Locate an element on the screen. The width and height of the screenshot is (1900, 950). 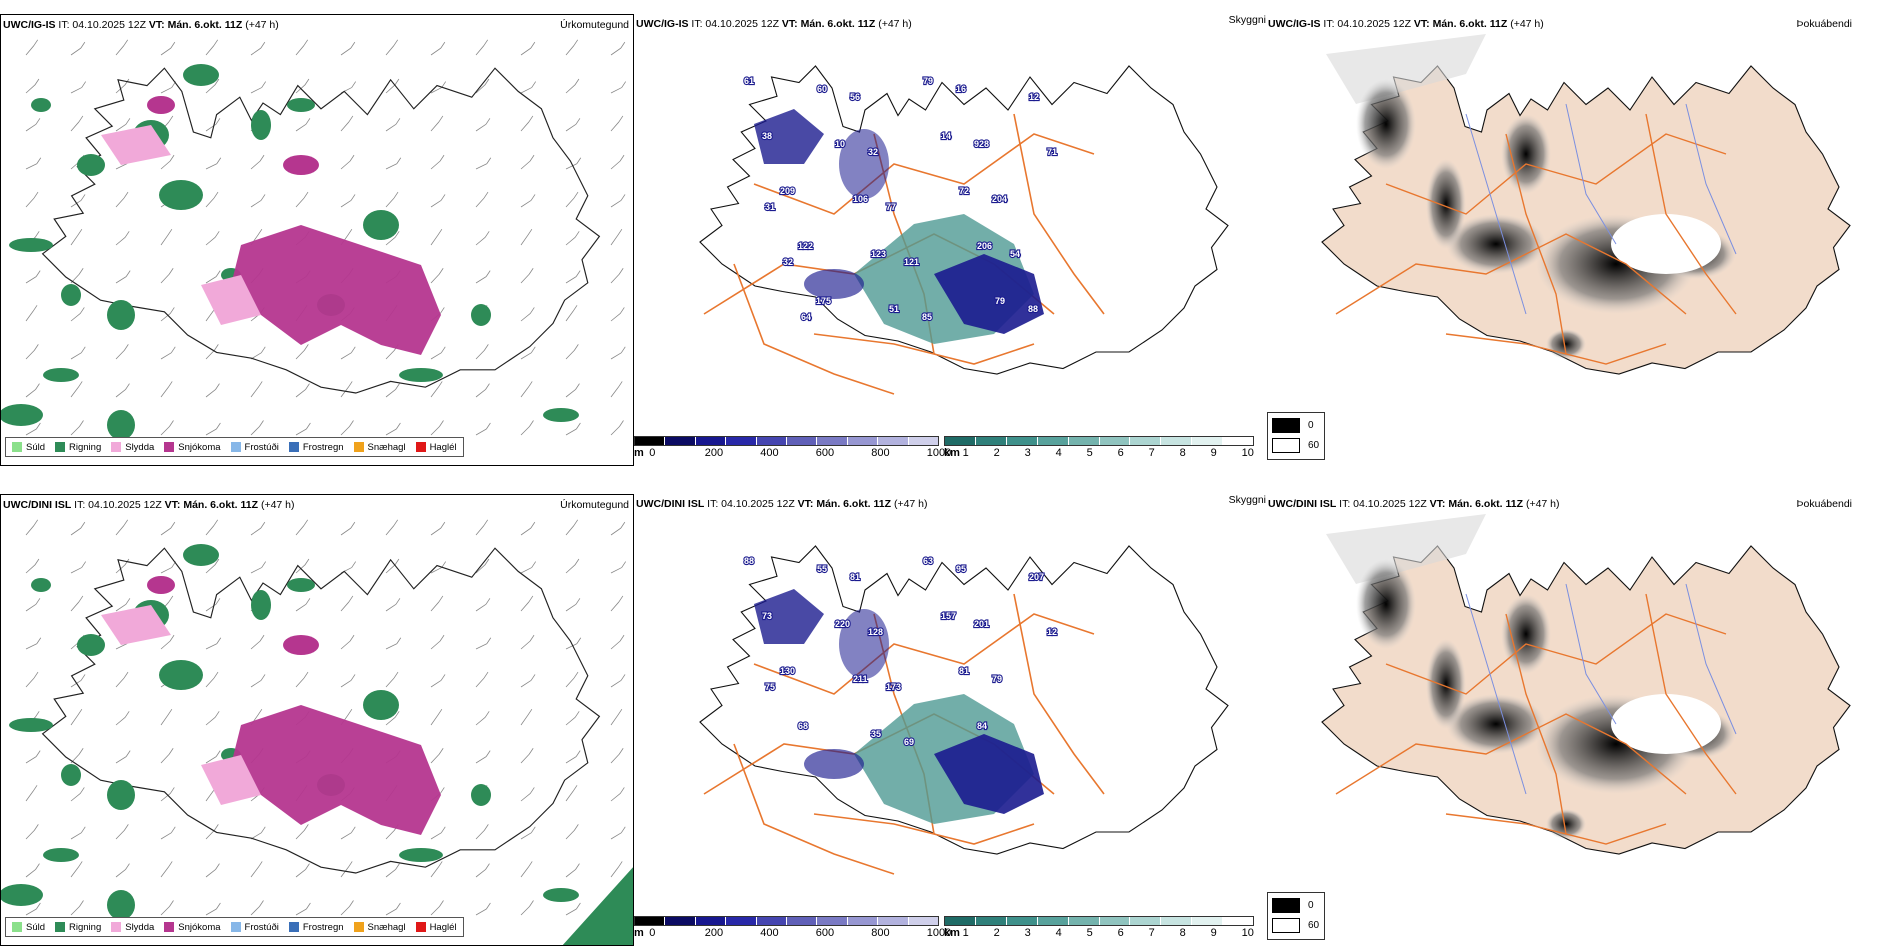
colorbar-tick-label: 200 is located at coordinates (714, 453).